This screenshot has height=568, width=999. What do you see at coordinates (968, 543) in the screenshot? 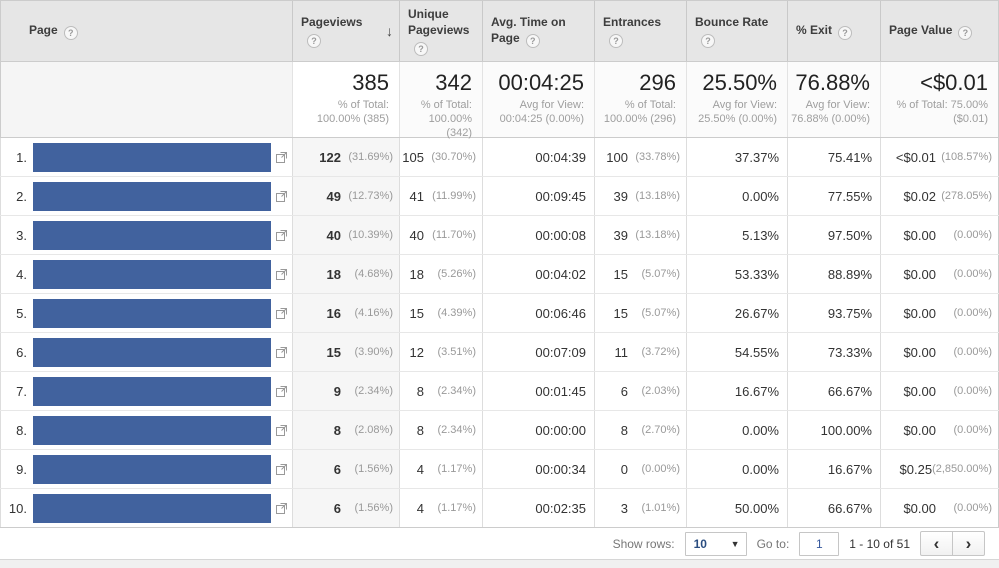
I see `next-page-button: ›` at bounding box center [968, 543].